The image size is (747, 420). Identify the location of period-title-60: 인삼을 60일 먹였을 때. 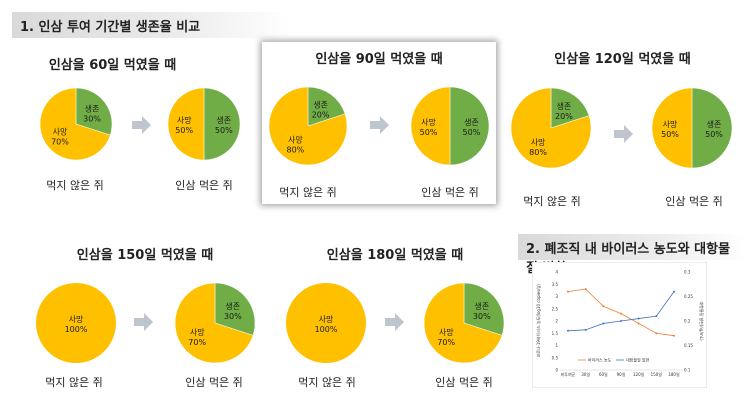
(112, 65).